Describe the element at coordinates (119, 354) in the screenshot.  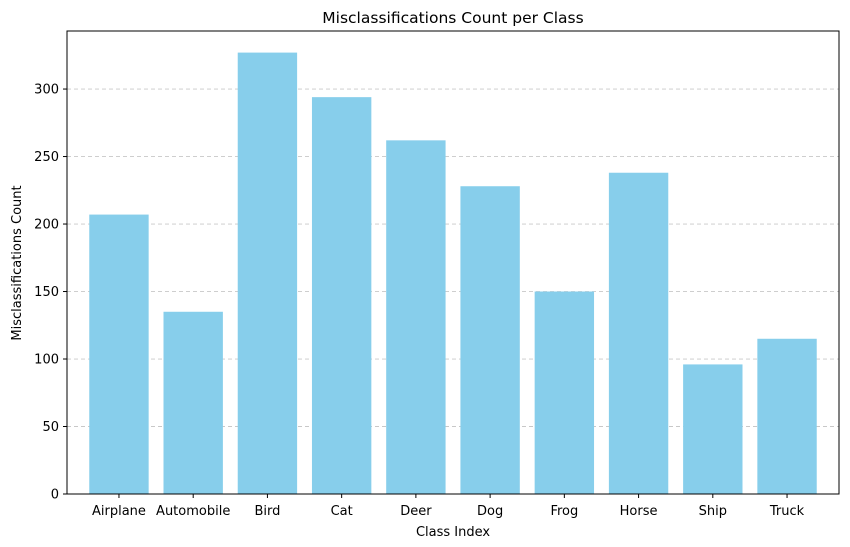
I see `bar-airplane` at that location.